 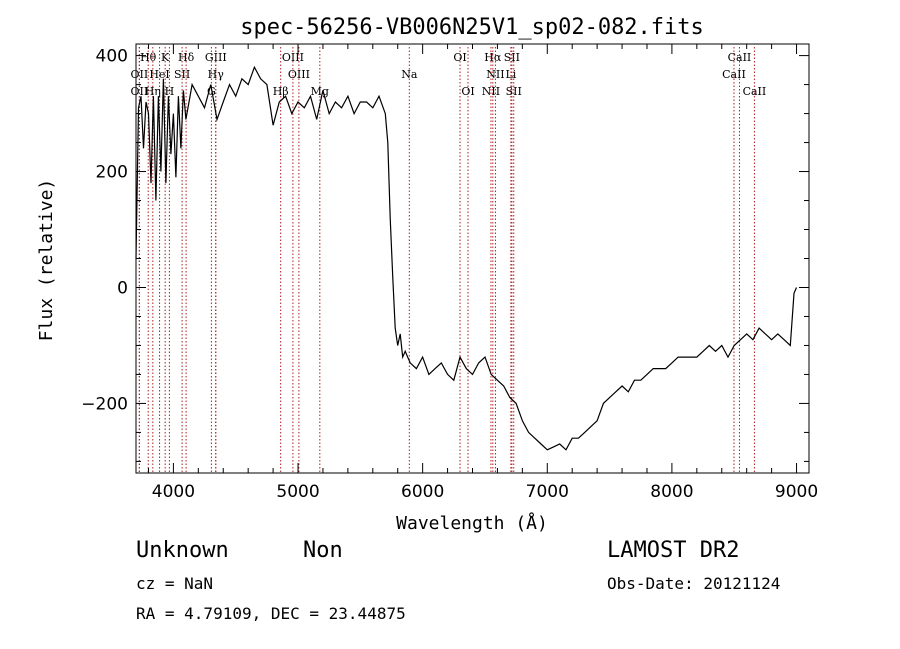 I want to click on y-tick-label-1: 0, so click(x=122, y=288).